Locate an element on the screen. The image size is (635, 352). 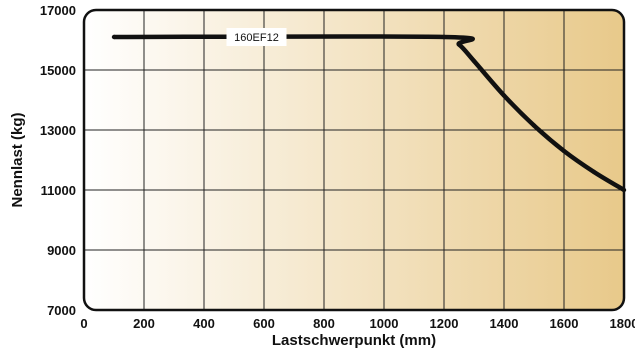
y-axis-title: Nennlast (kg) is located at coordinates (17, 159).